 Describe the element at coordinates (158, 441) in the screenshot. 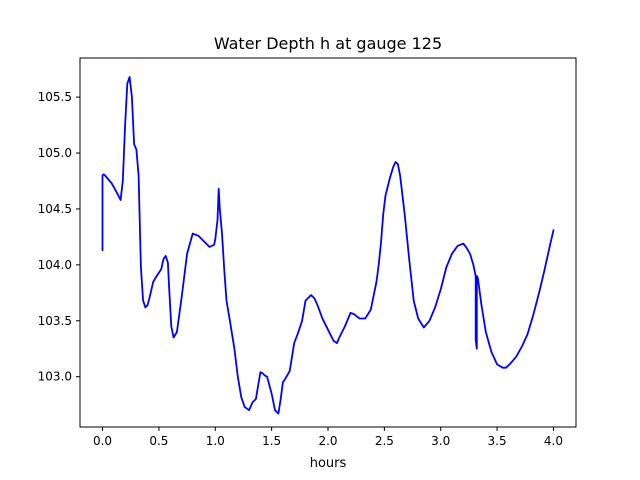

I see `x-tick-label: 0.5` at that location.